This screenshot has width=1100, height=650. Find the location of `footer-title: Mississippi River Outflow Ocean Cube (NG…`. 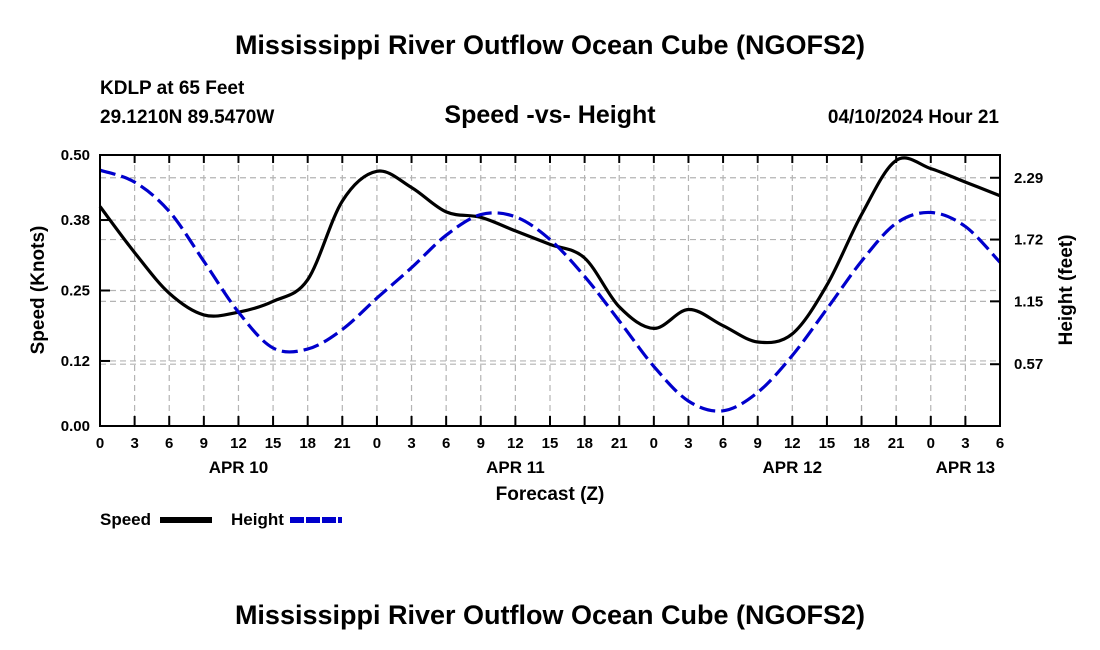

footer-title: Mississippi River Outflow Ocean Cube (NG… is located at coordinates (550, 615).